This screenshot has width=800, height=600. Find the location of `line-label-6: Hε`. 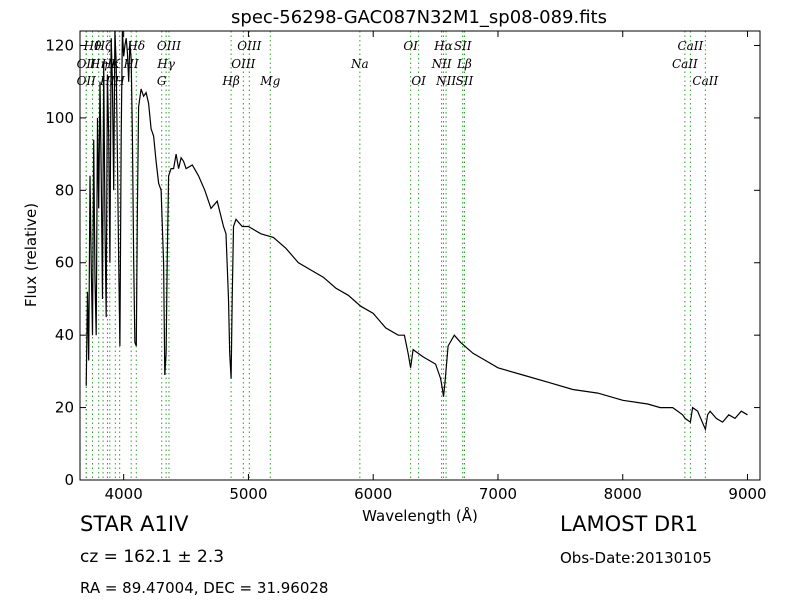

line-label-6: Hε is located at coordinates (109, 64).